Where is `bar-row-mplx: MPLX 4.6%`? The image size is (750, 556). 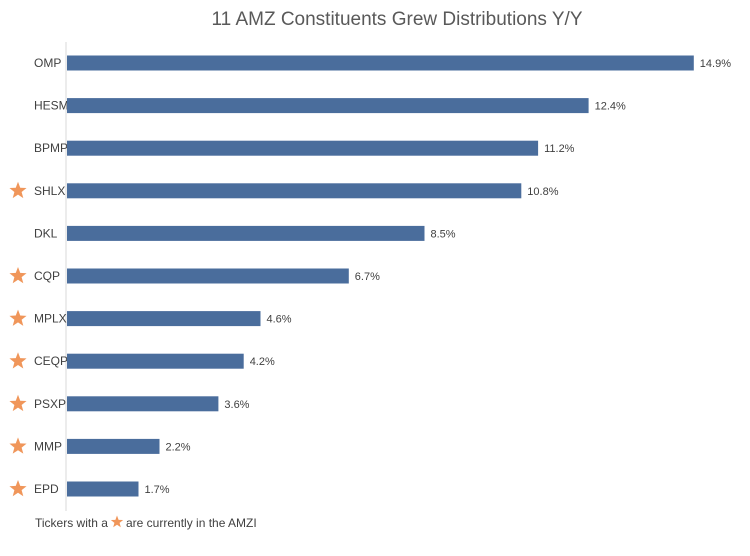 bar-row-mplx: MPLX 4.6% is located at coordinates (150, 318).